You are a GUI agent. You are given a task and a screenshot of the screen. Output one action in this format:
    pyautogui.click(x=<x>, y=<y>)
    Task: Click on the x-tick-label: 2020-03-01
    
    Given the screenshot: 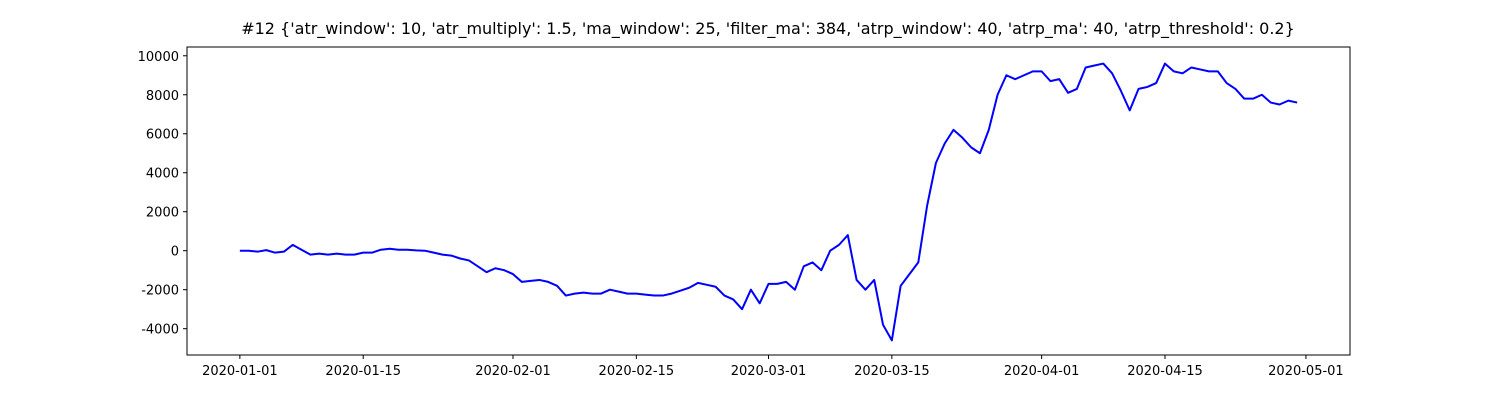 What is the action you would take?
    pyautogui.click(x=769, y=371)
    